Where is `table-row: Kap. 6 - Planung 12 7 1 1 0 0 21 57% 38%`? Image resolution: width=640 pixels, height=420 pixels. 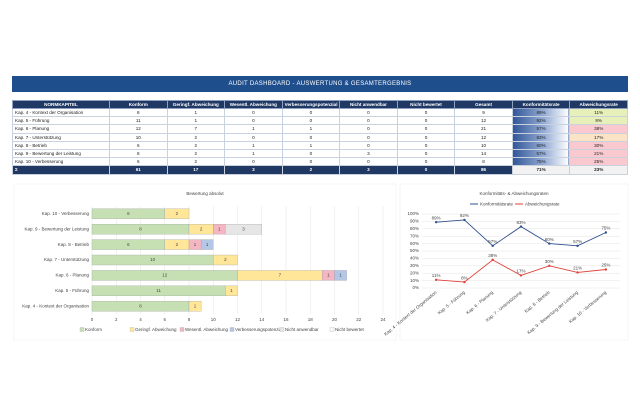 table-row: Kap. 6 - Planung 12 7 1 1 0 0 21 57% 38% is located at coordinates (320, 129).